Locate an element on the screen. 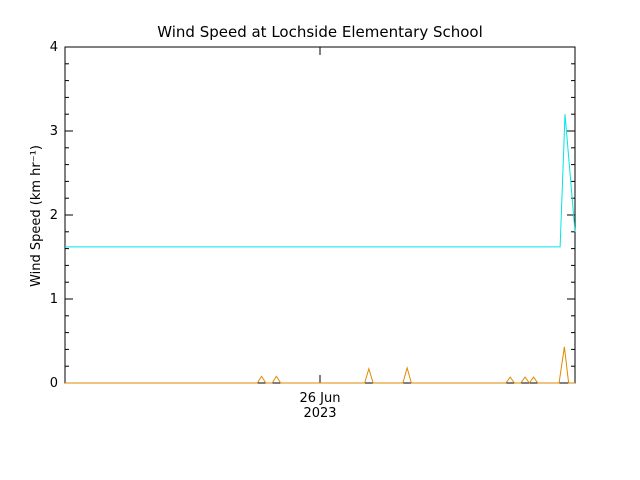 The height and width of the screenshot is (480, 640). line-series is located at coordinates (320, 365).